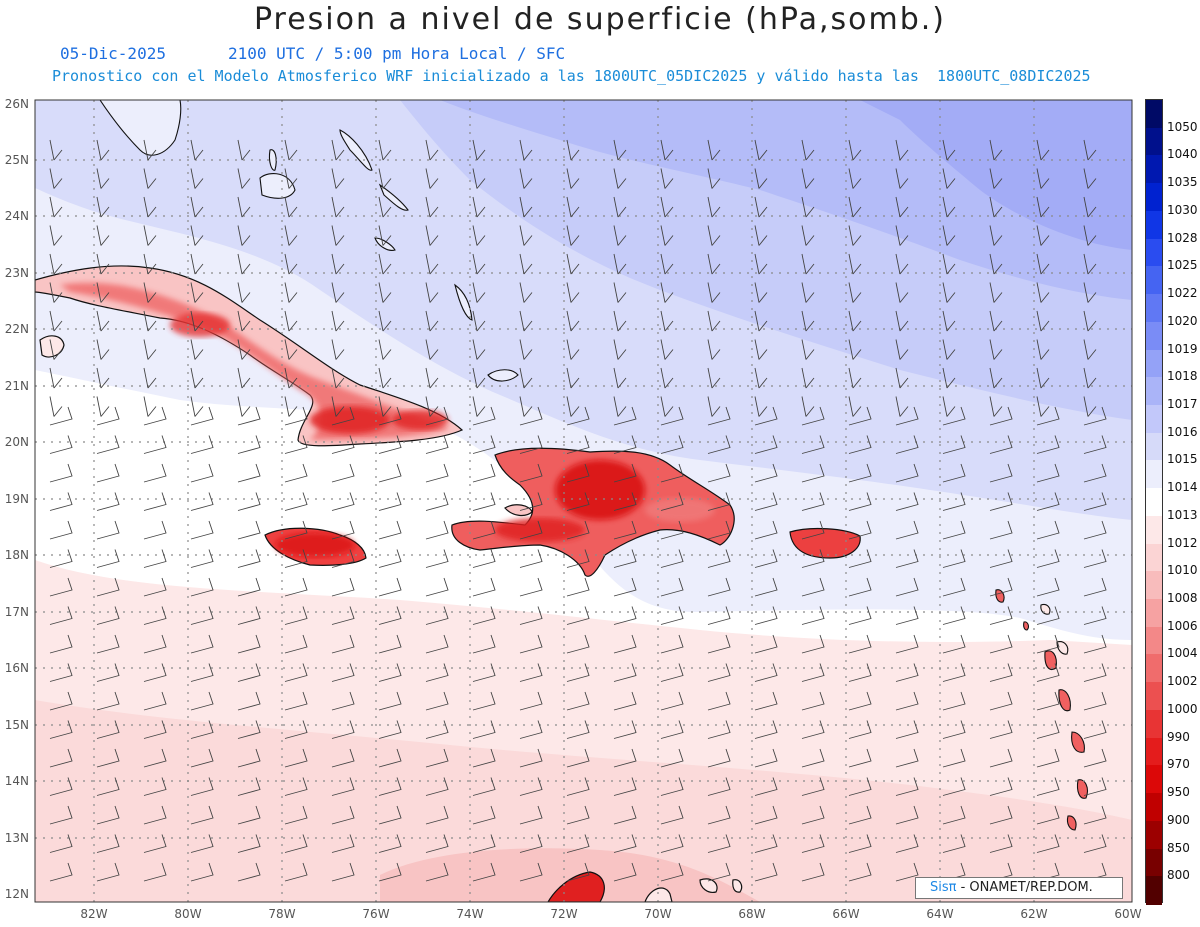  What do you see at coordinates (1182, 237) in the screenshot?
I see `colorbar-label: 1028` at bounding box center [1182, 237].